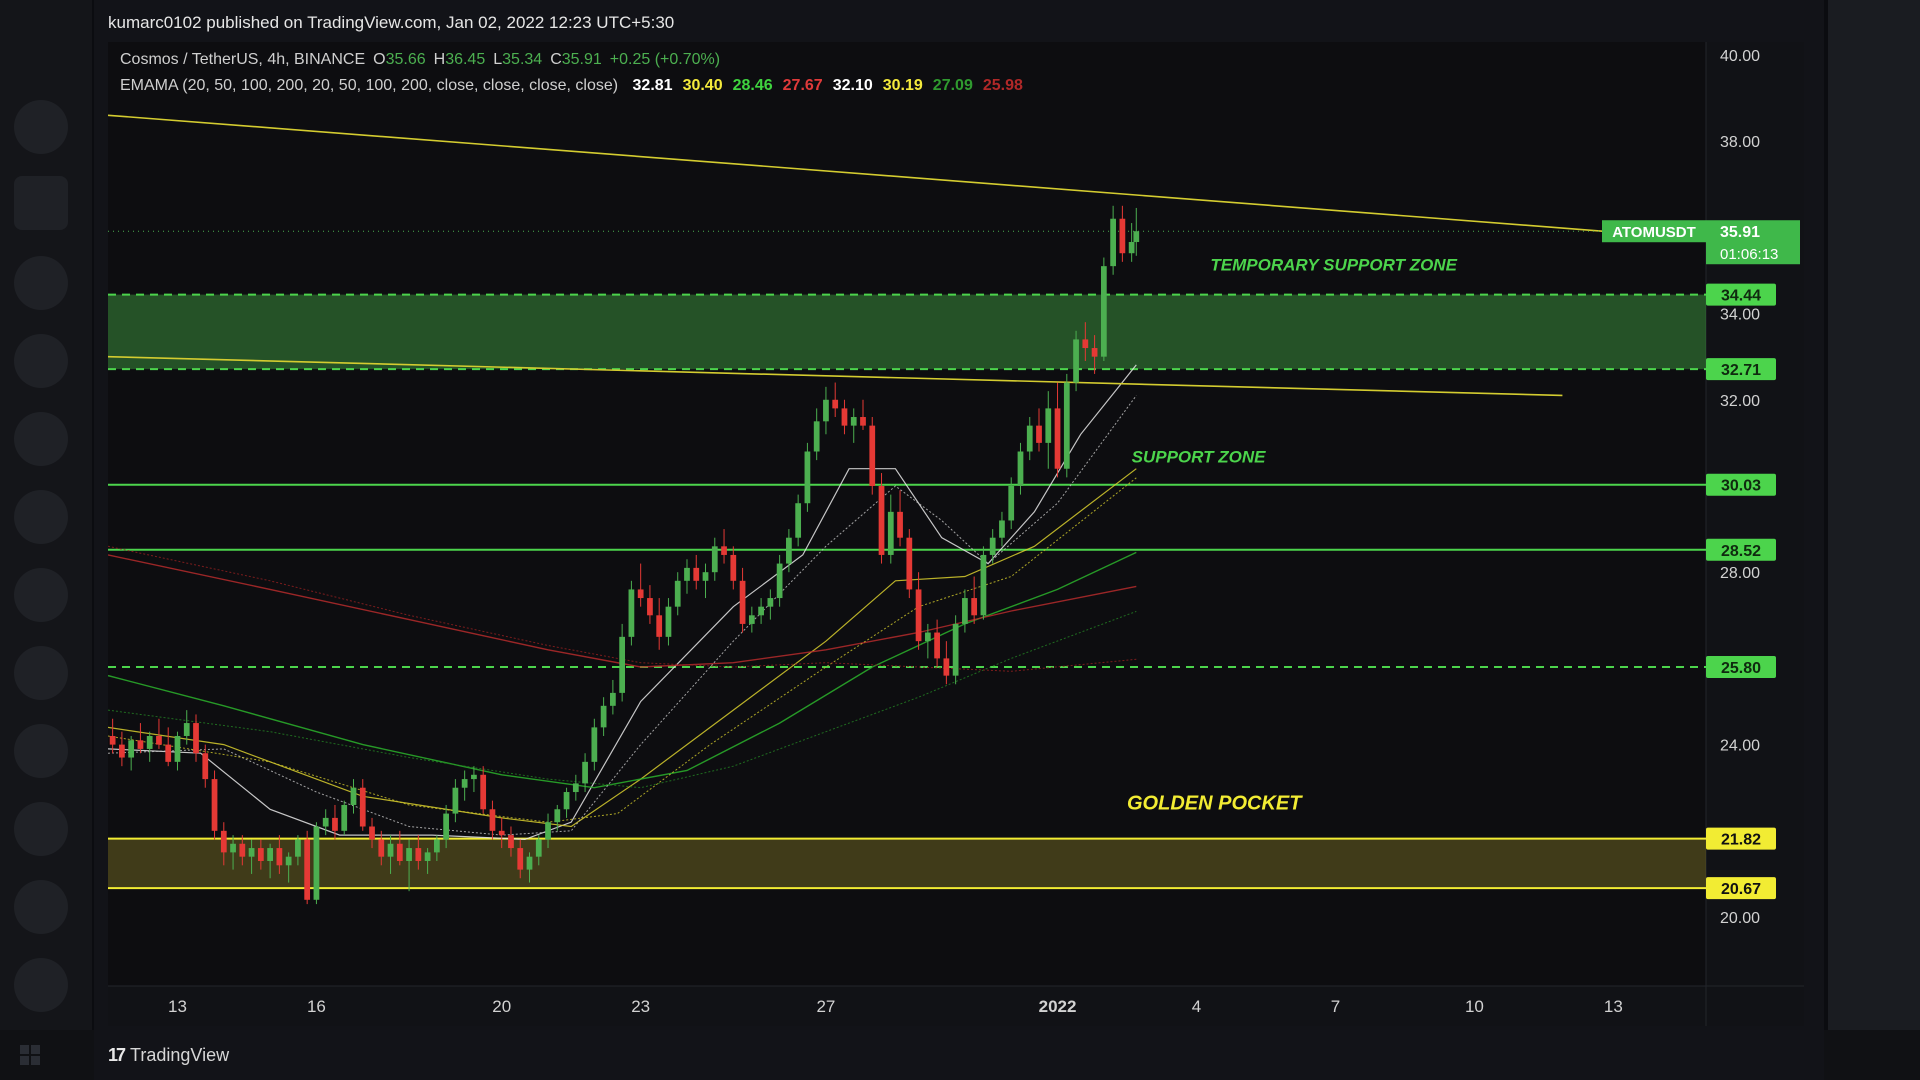 The width and height of the screenshot is (1920, 1080). I want to click on x-tick-label: 13, so click(1613, 1006).